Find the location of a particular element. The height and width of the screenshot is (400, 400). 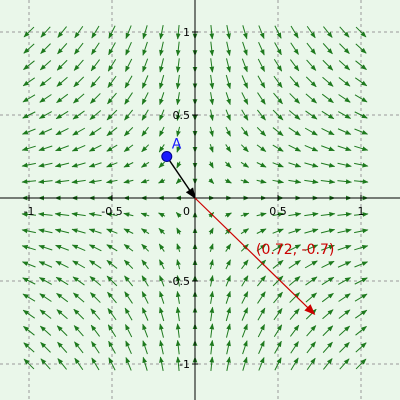

point-a is located at coordinates (167, 156).